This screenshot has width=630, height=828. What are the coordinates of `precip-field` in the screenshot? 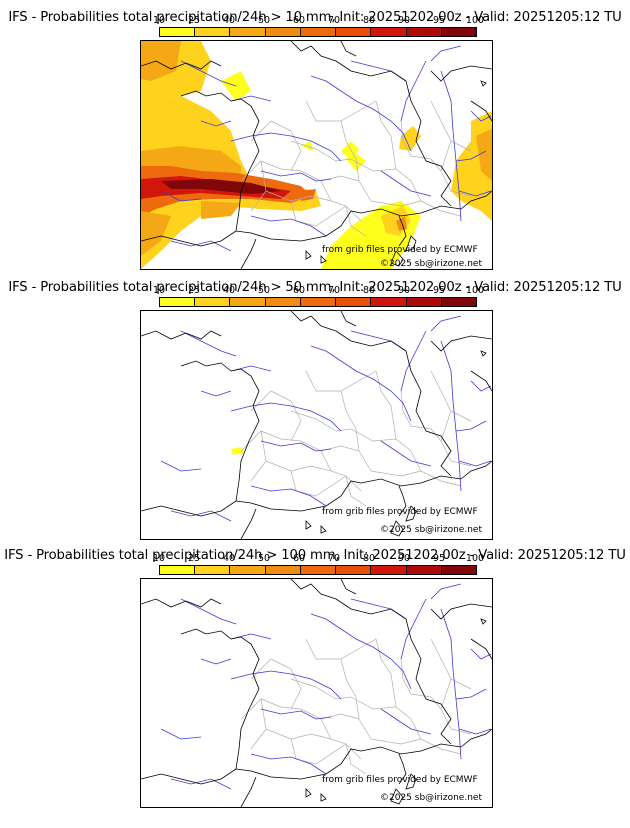 It's located at (237, 451).